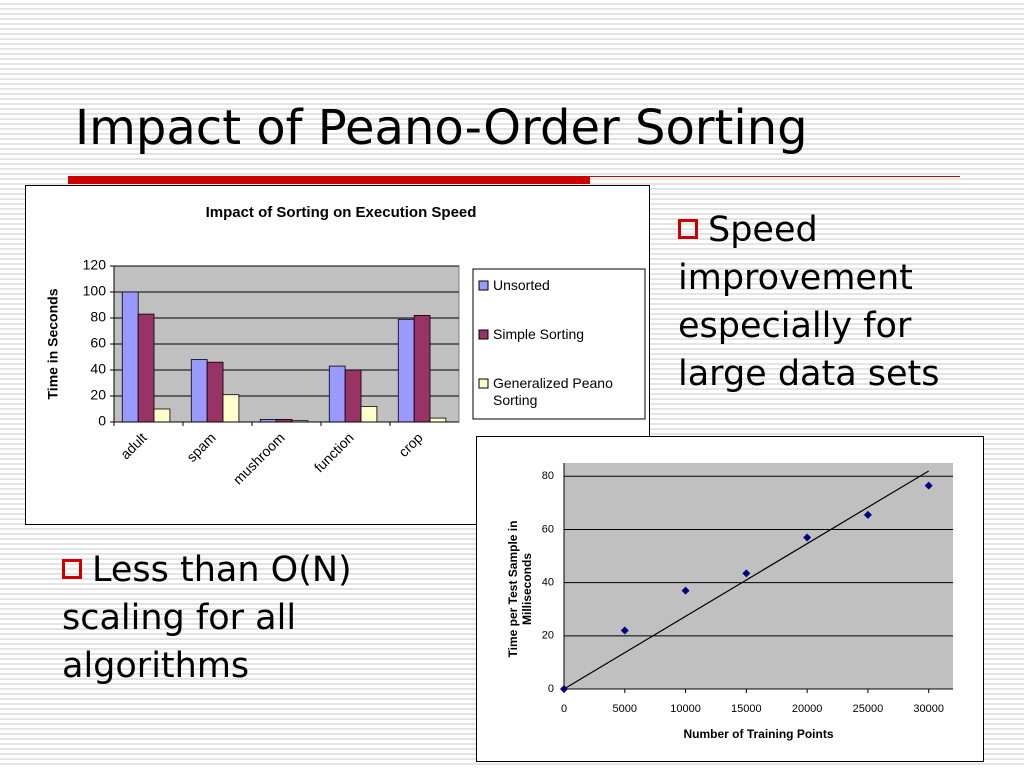  I want to click on legend-label: Generalized Peano Sorting, so click(553, 391).